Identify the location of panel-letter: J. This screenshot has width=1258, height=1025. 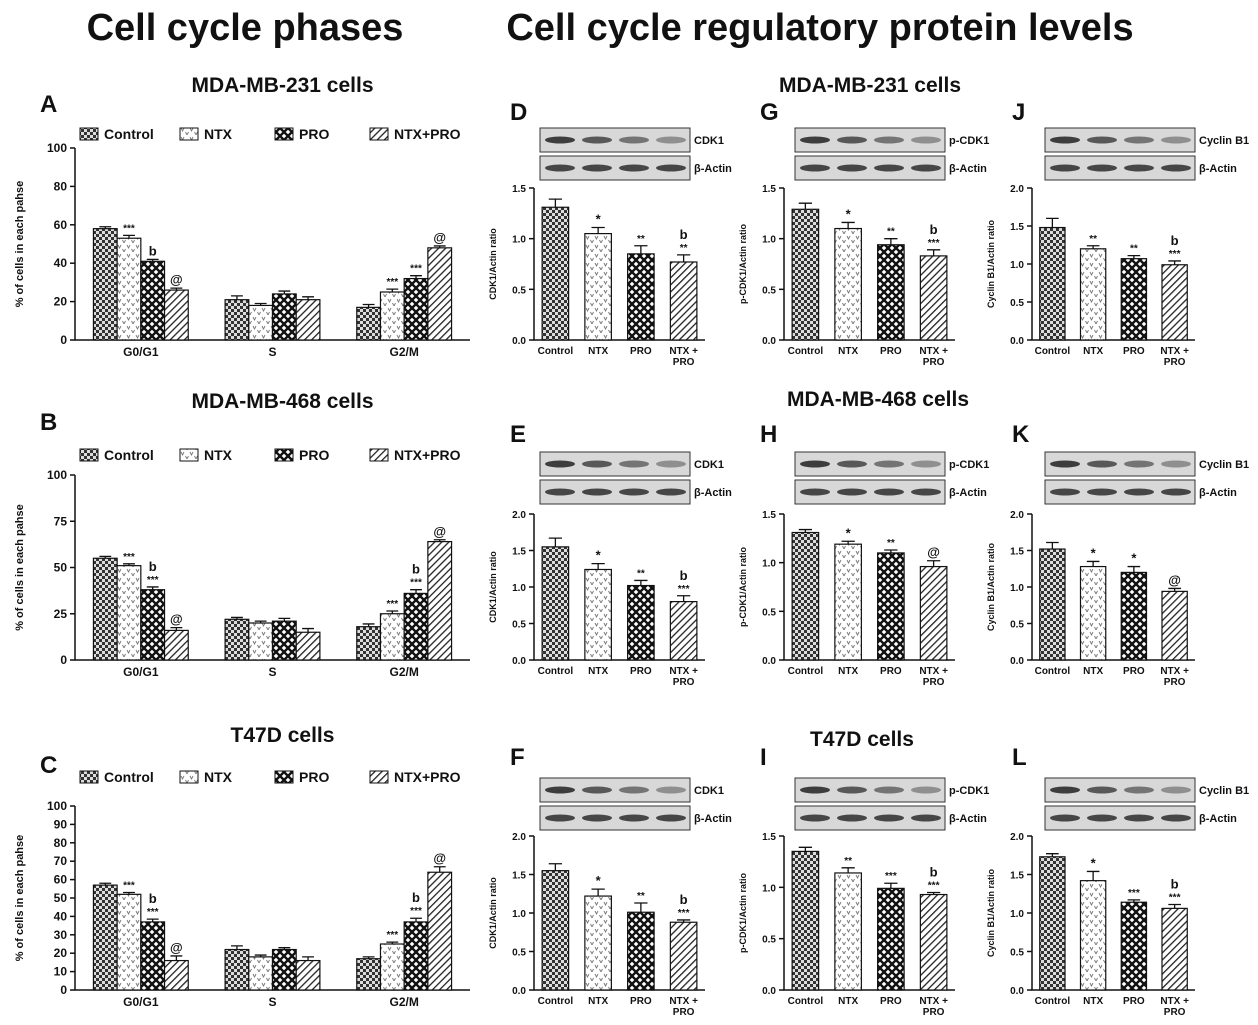
(1018, 112).